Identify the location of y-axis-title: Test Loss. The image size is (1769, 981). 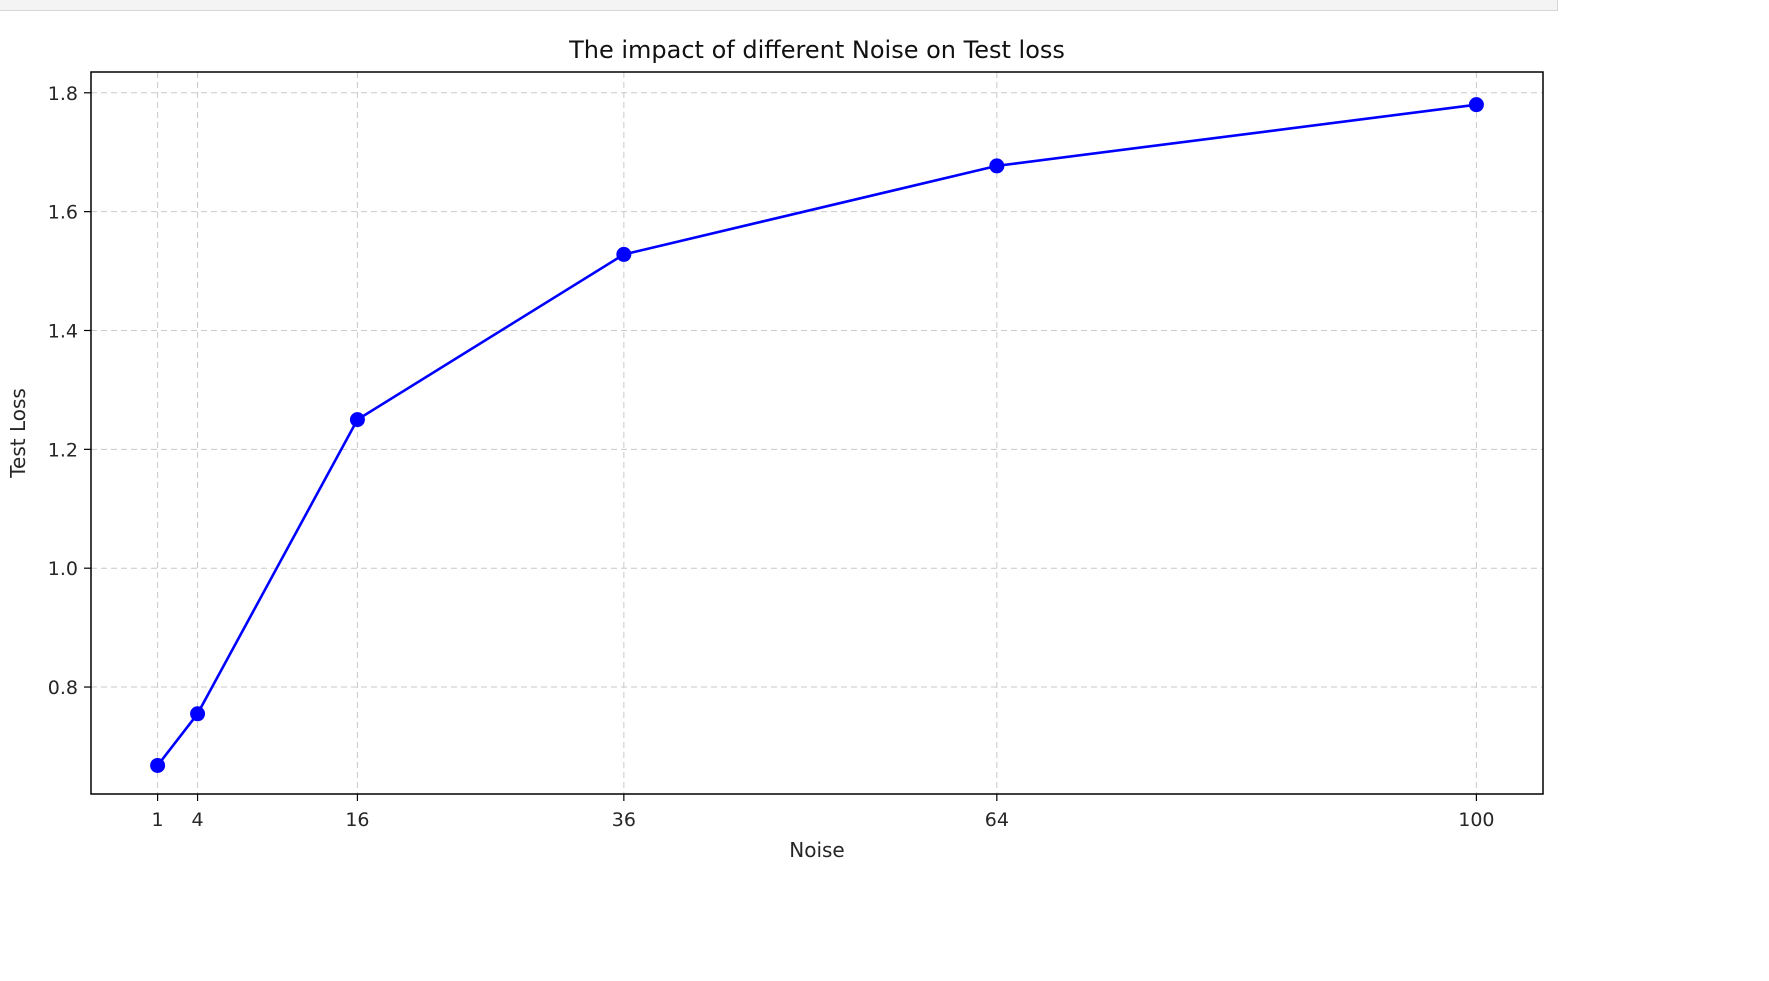
(18, 433).